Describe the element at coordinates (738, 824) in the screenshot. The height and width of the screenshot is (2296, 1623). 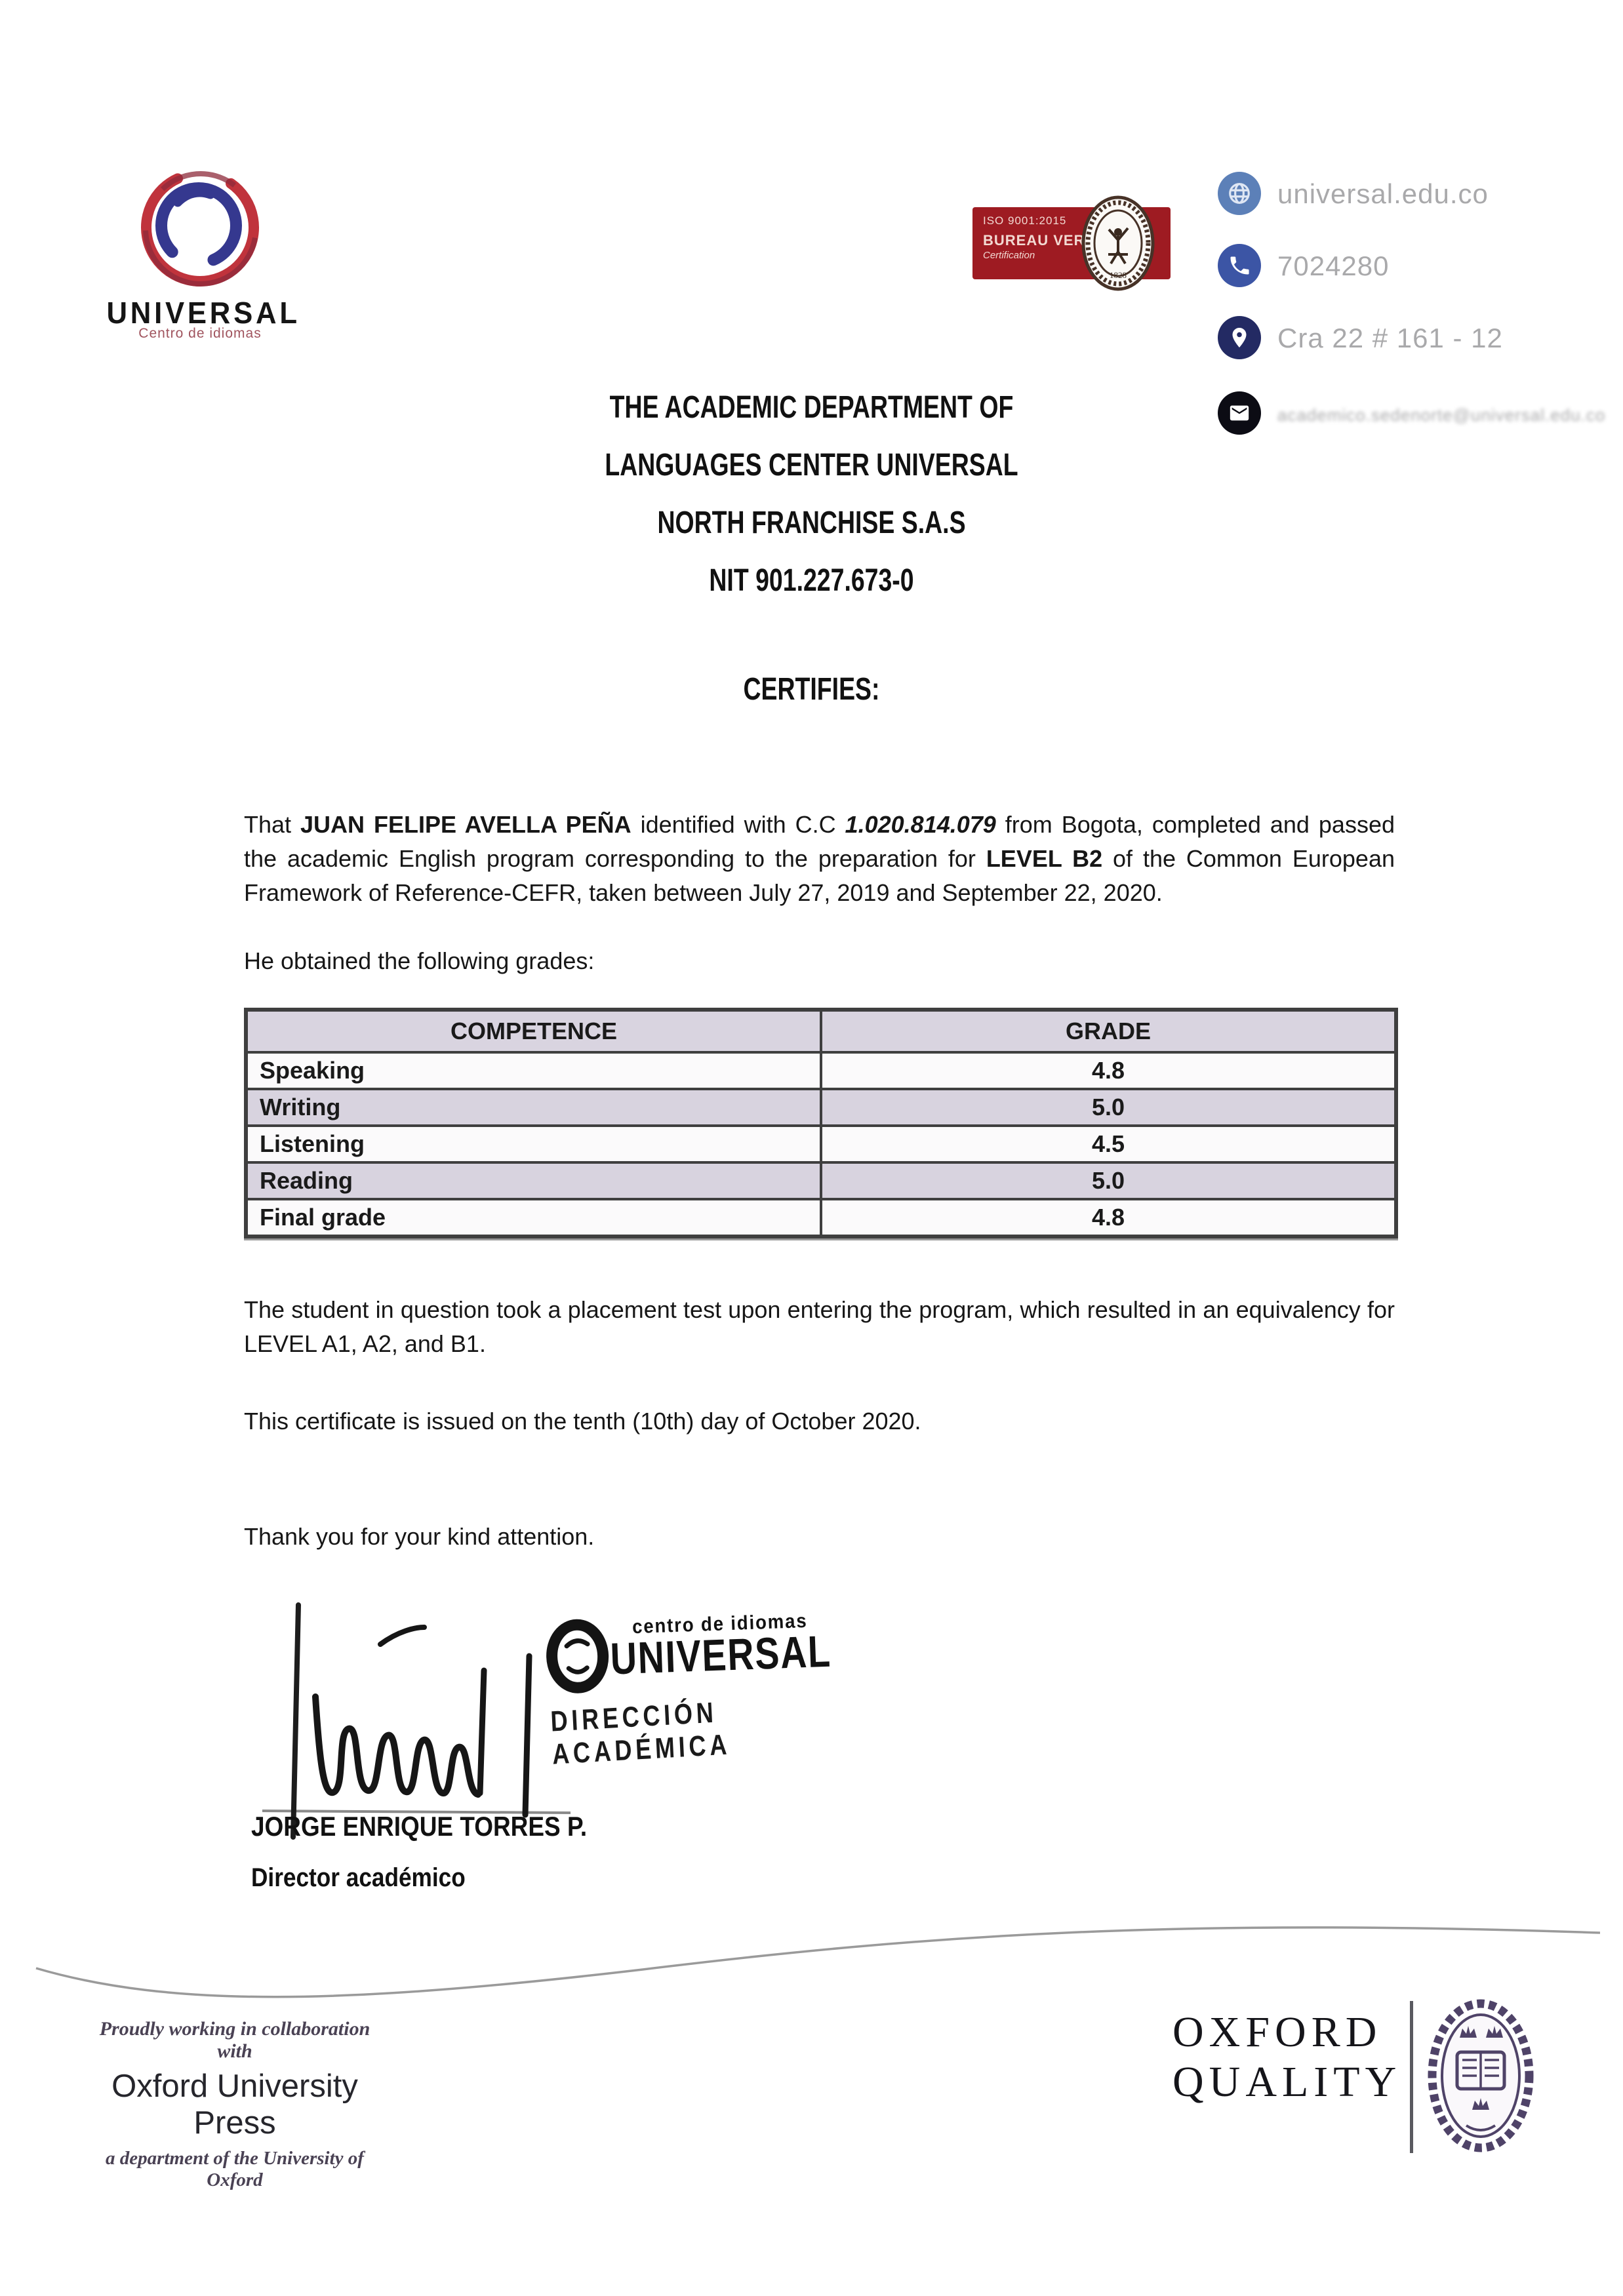
I see `p1-mid1: identified with C.C` at that location.